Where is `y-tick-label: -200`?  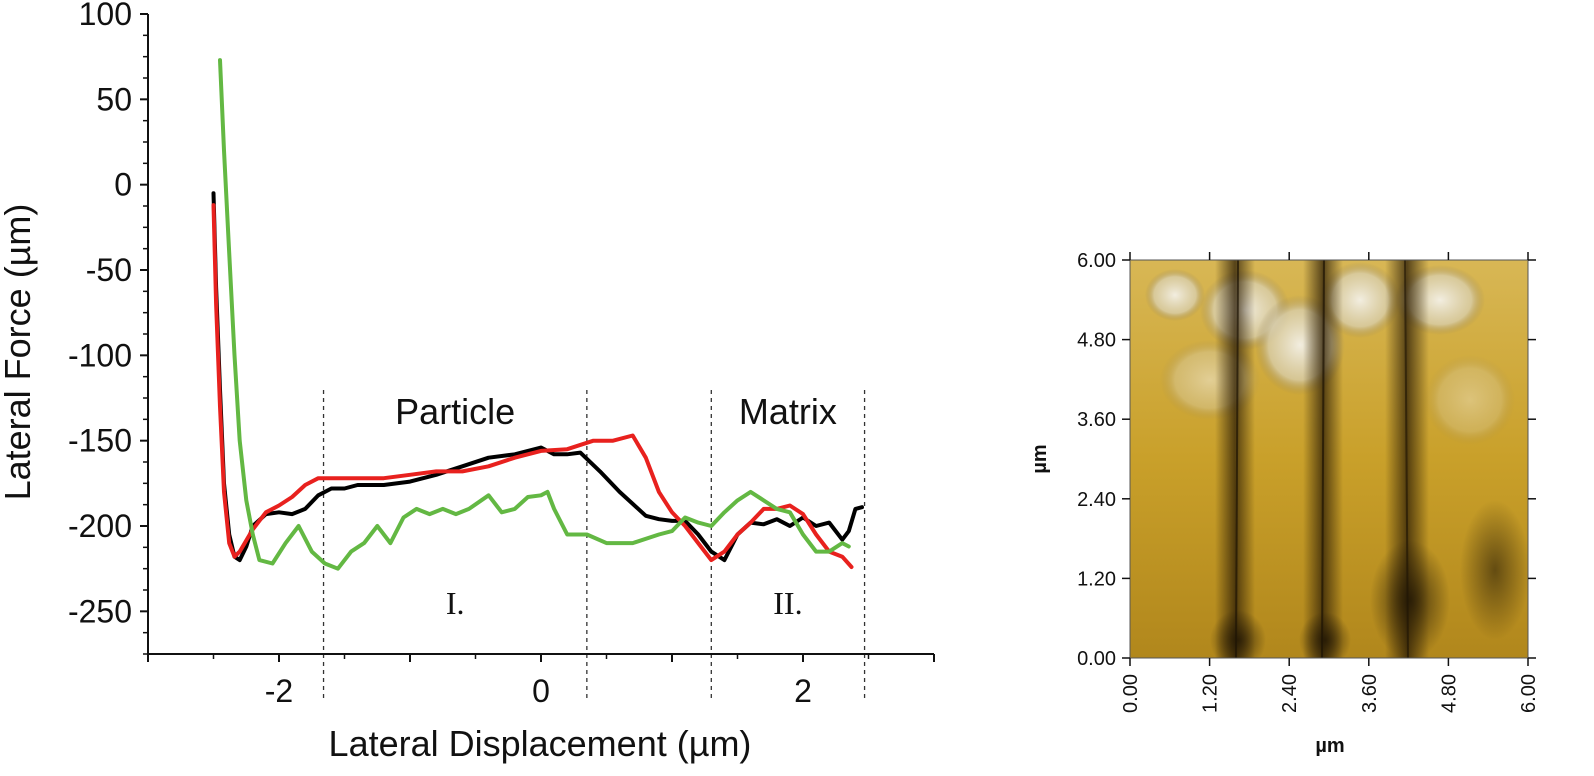 y-tick-label: -200 is located at coordinates (100, 526).